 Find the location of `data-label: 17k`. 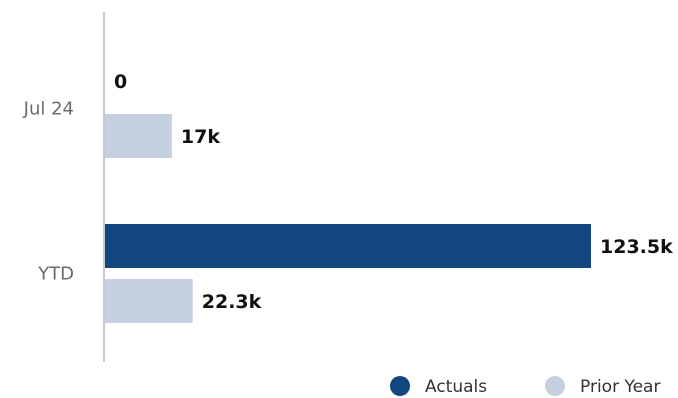

data-label: 17k is located at coordinates (200, 137).